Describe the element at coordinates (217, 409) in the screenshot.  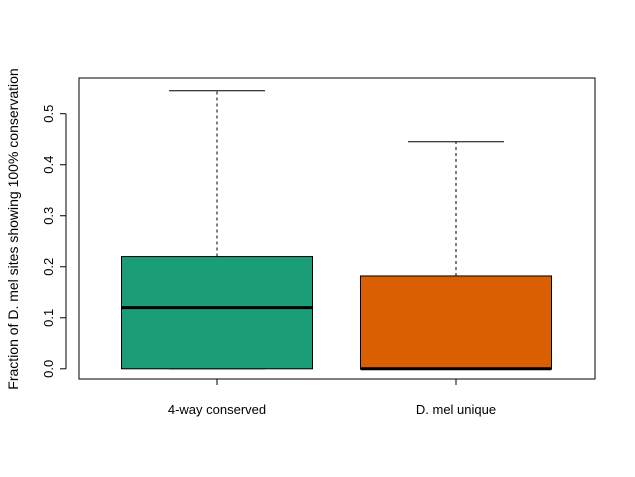
I see `x-tick-label: 4-way conserved` at that location.